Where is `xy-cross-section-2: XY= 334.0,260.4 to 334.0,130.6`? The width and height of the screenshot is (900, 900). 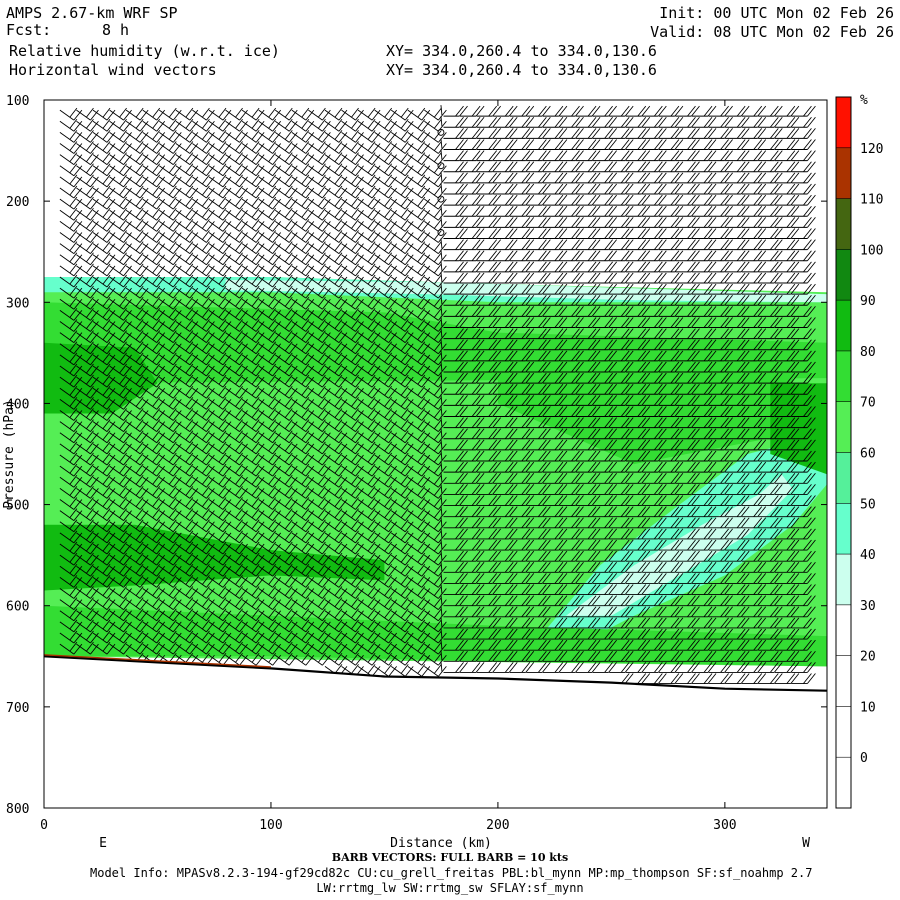 xy-cross-section-2: XY= 334.0,260.4 to 334.0,130.6 is located at coordinates (521, 70).